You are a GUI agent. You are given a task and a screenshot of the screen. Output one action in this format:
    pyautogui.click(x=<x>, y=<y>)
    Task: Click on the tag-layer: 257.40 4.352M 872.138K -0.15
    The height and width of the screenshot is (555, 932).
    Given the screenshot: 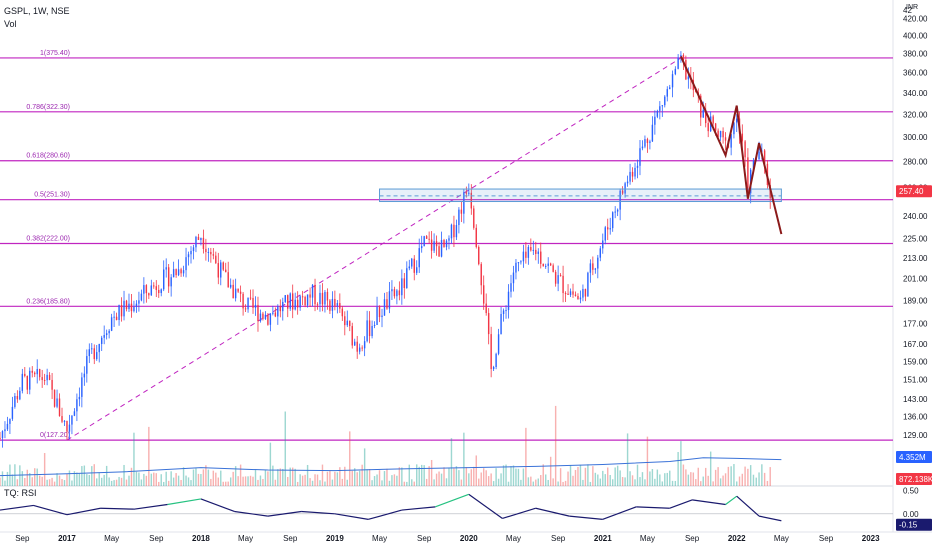 What is the action you would take?
    pyautogui.click(x=914, y=358)
    